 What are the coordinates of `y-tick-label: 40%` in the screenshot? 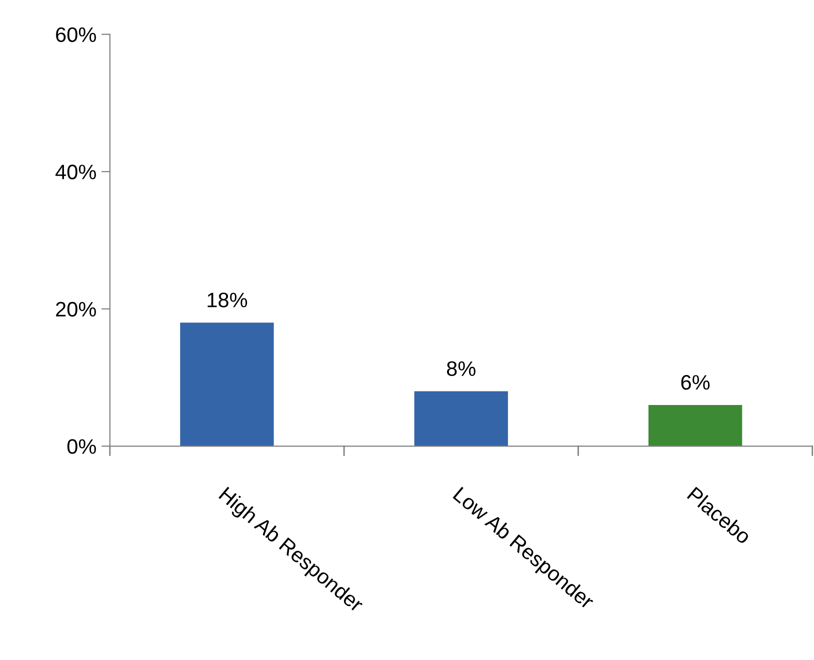 It's located at (75, 172).